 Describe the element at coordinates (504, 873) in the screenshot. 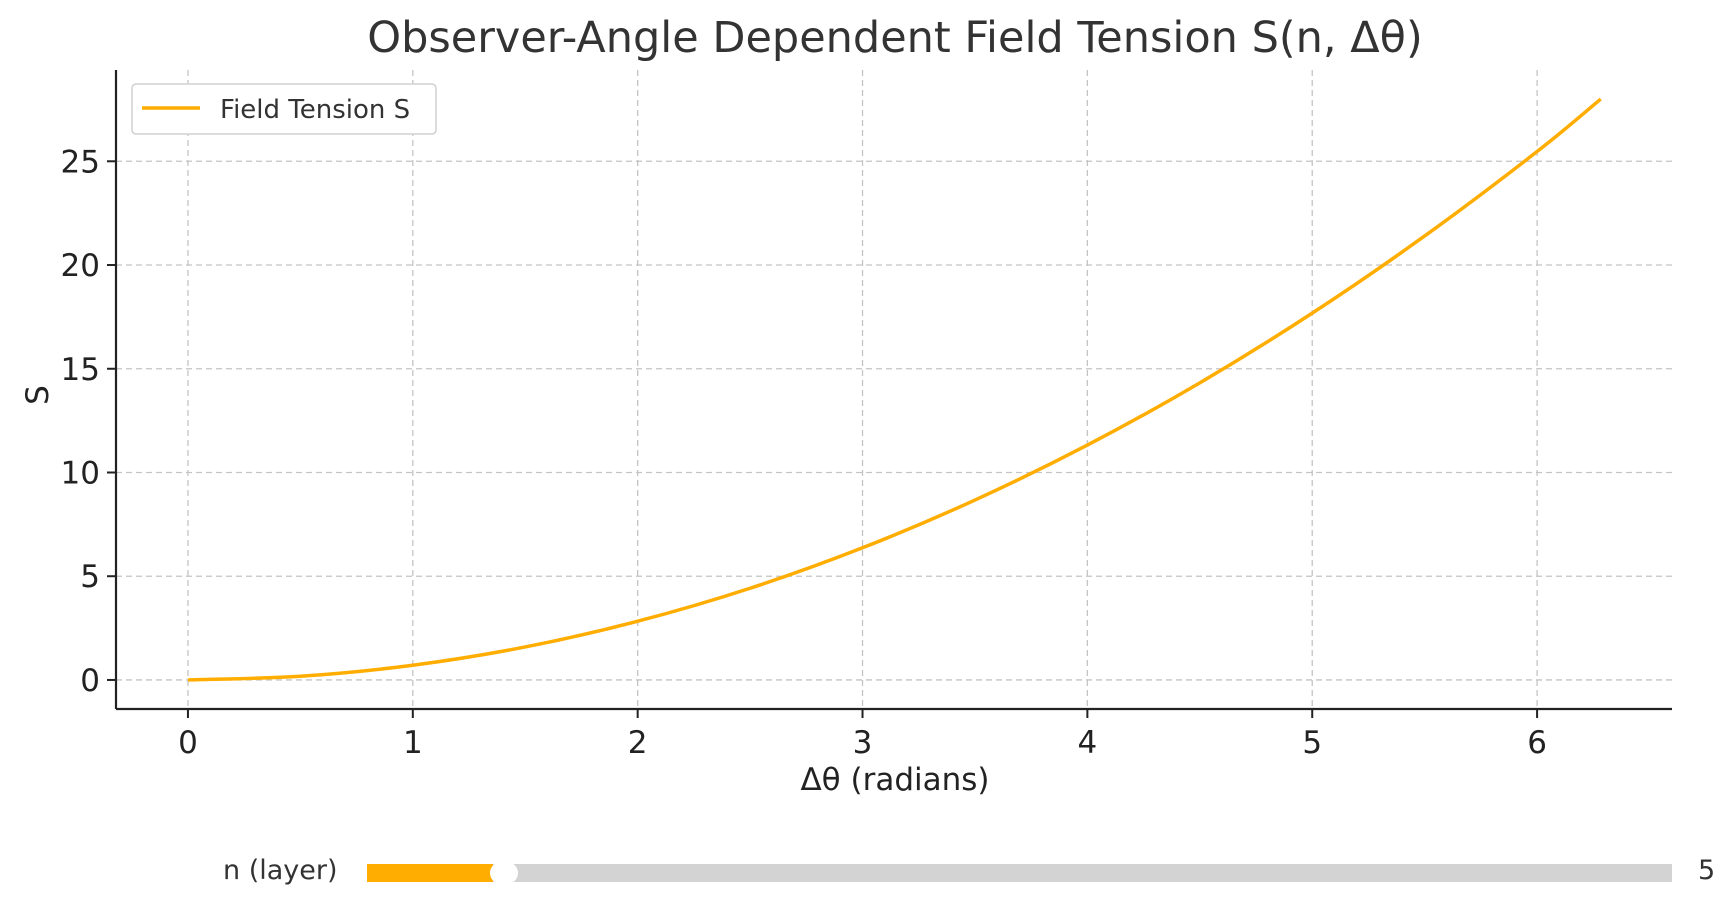

I see `slider-handle` at that location.